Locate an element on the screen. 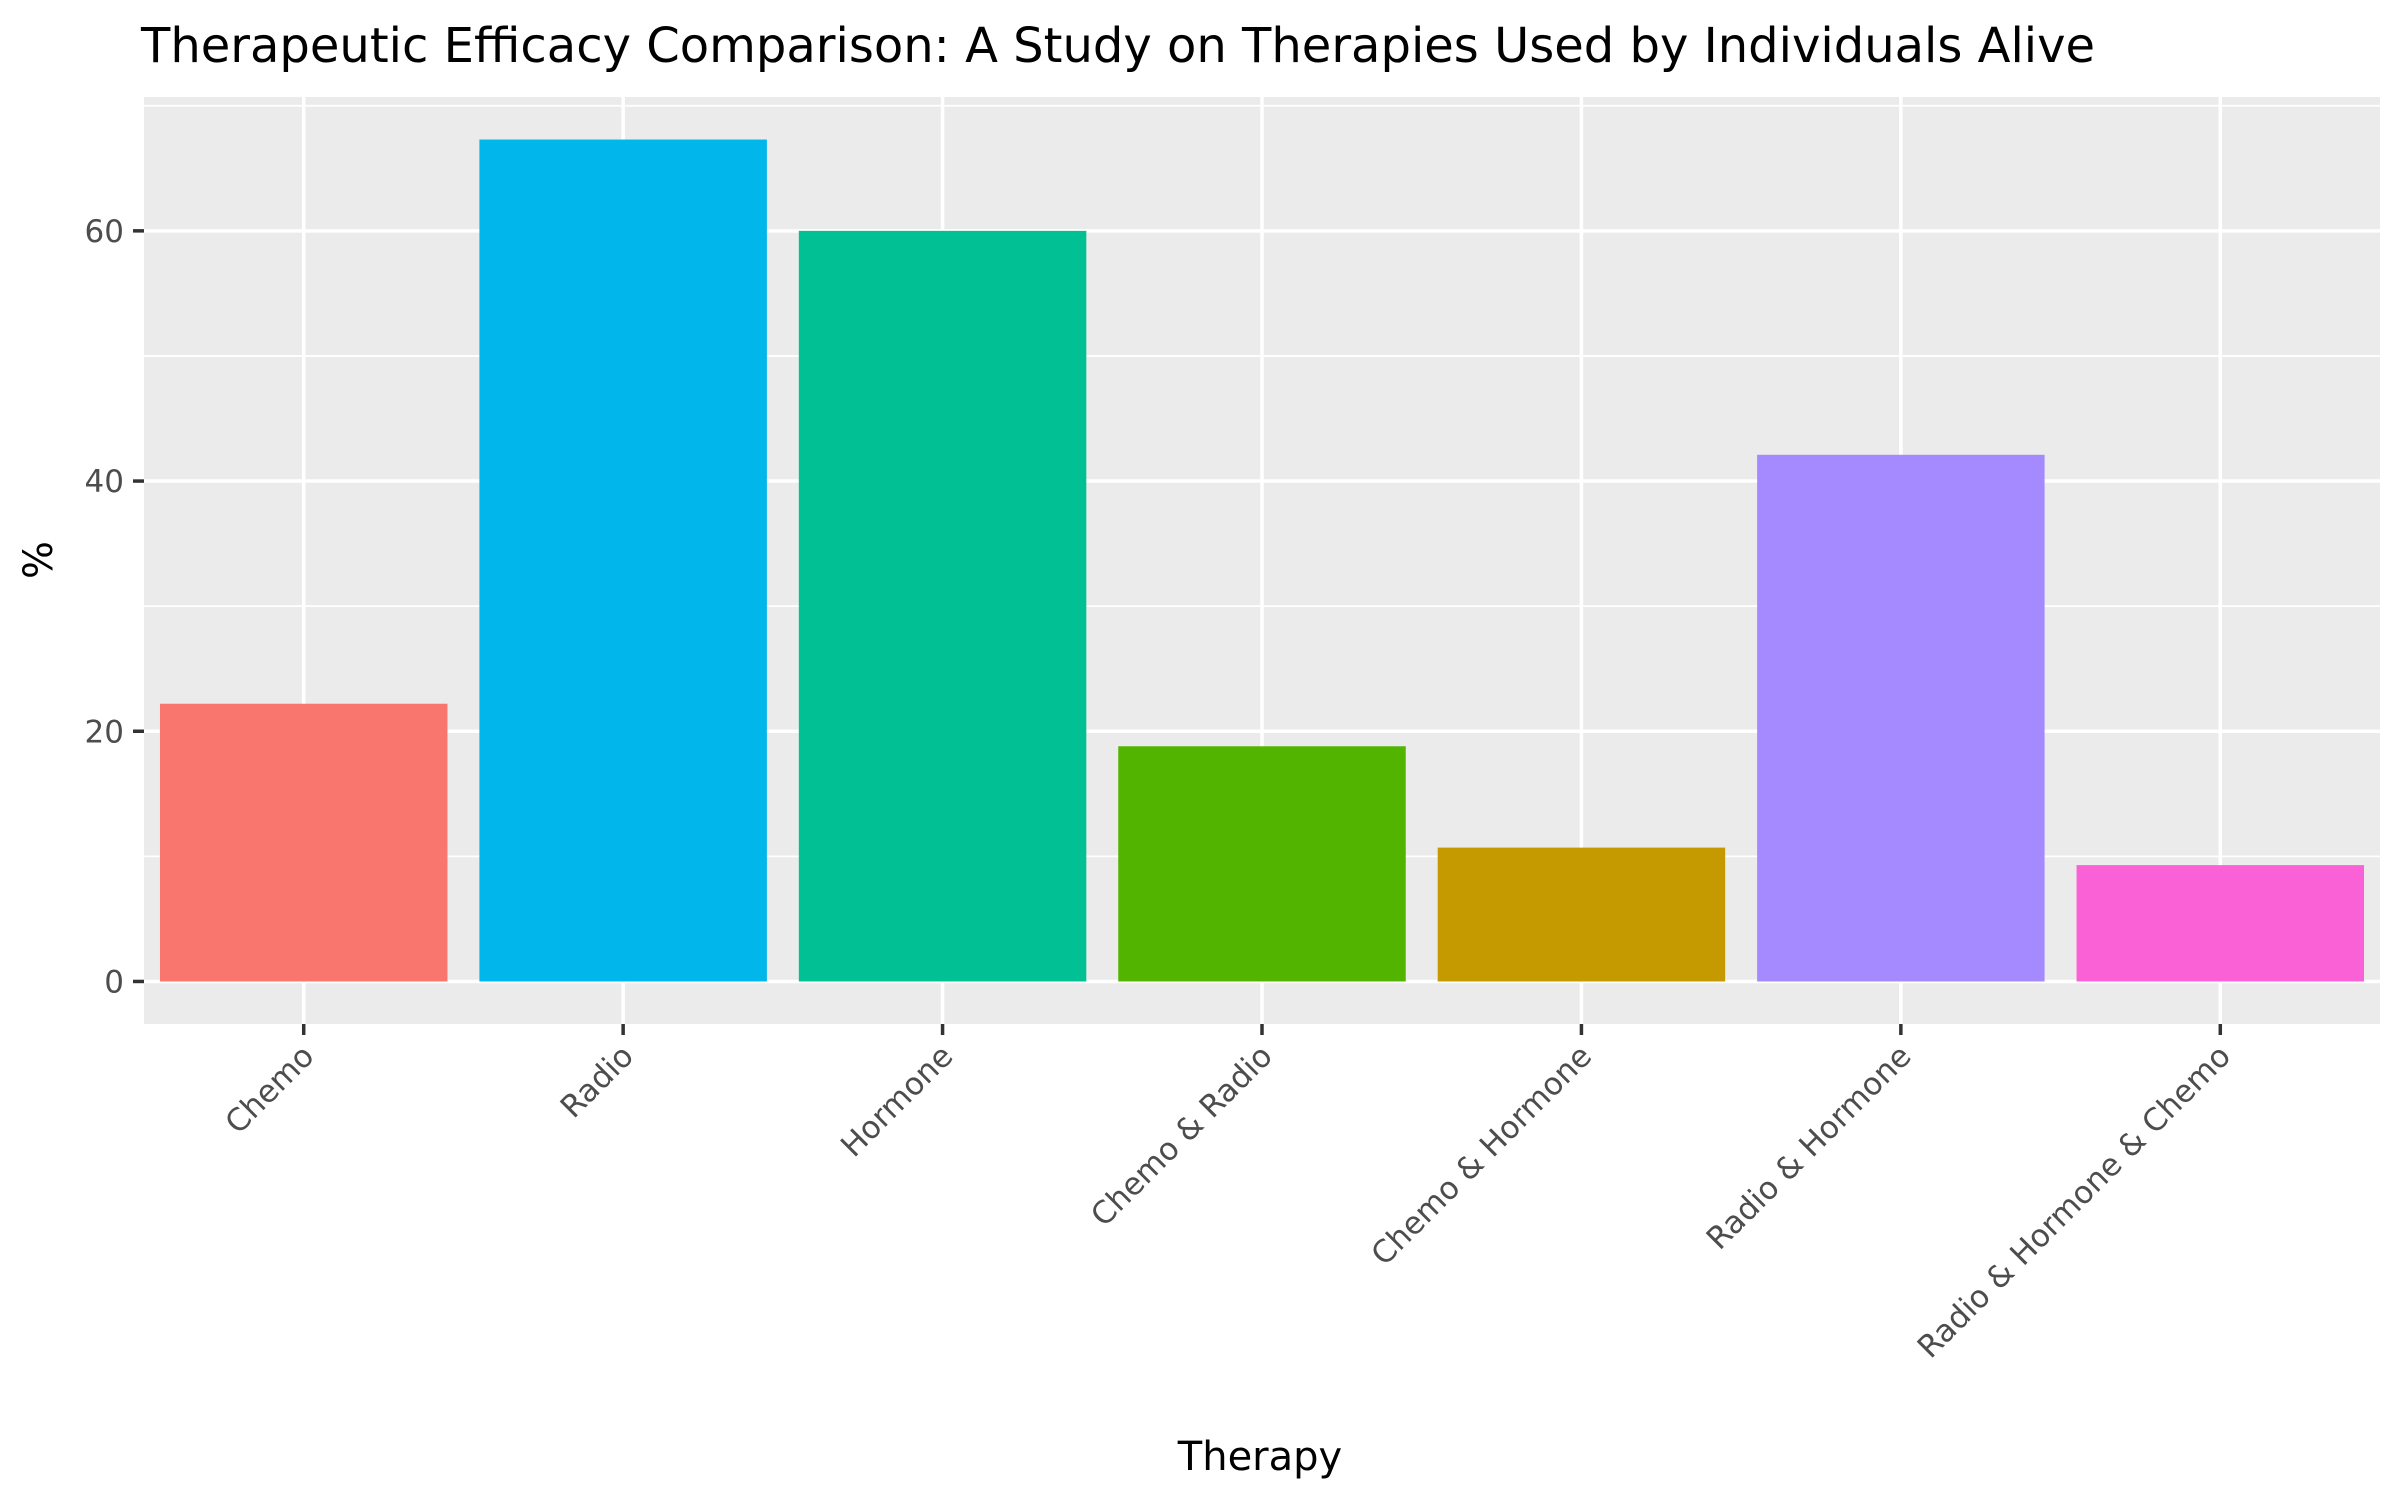  x-tick-label: Chemo & Hormone is located at coordinates (1481, 1155).